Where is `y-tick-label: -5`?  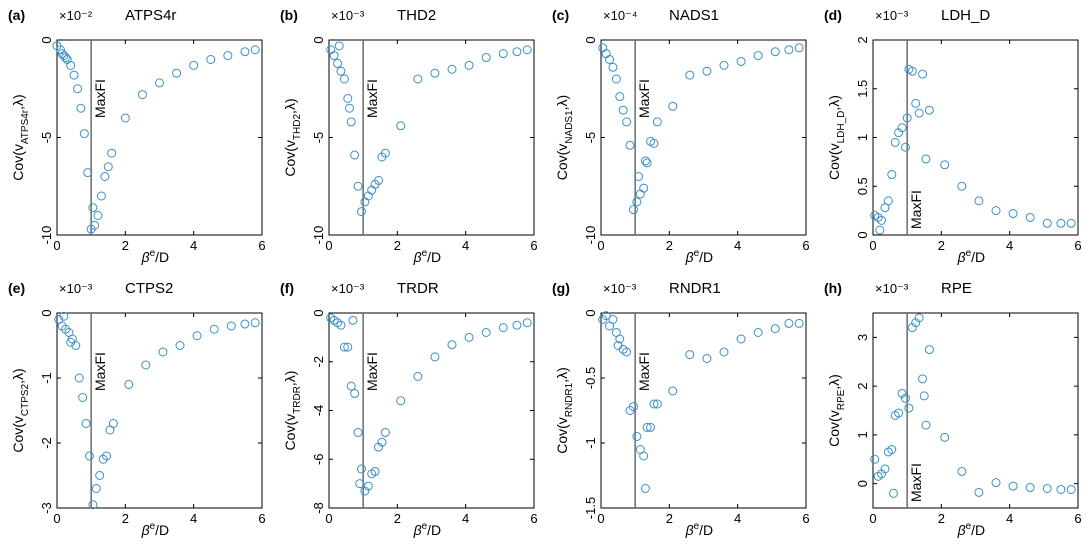
y-tick-label: -5 is located at coordinates (590, 138).